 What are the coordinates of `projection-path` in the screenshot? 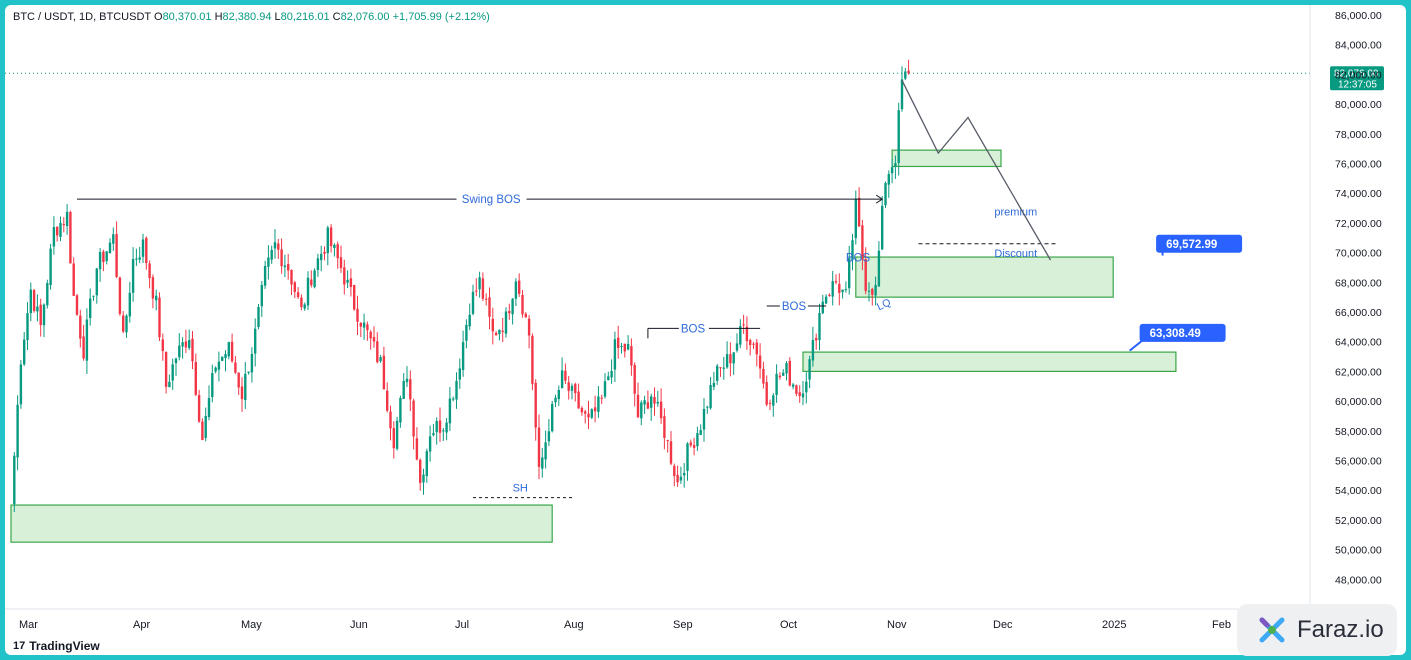 It's located at (976, 170).